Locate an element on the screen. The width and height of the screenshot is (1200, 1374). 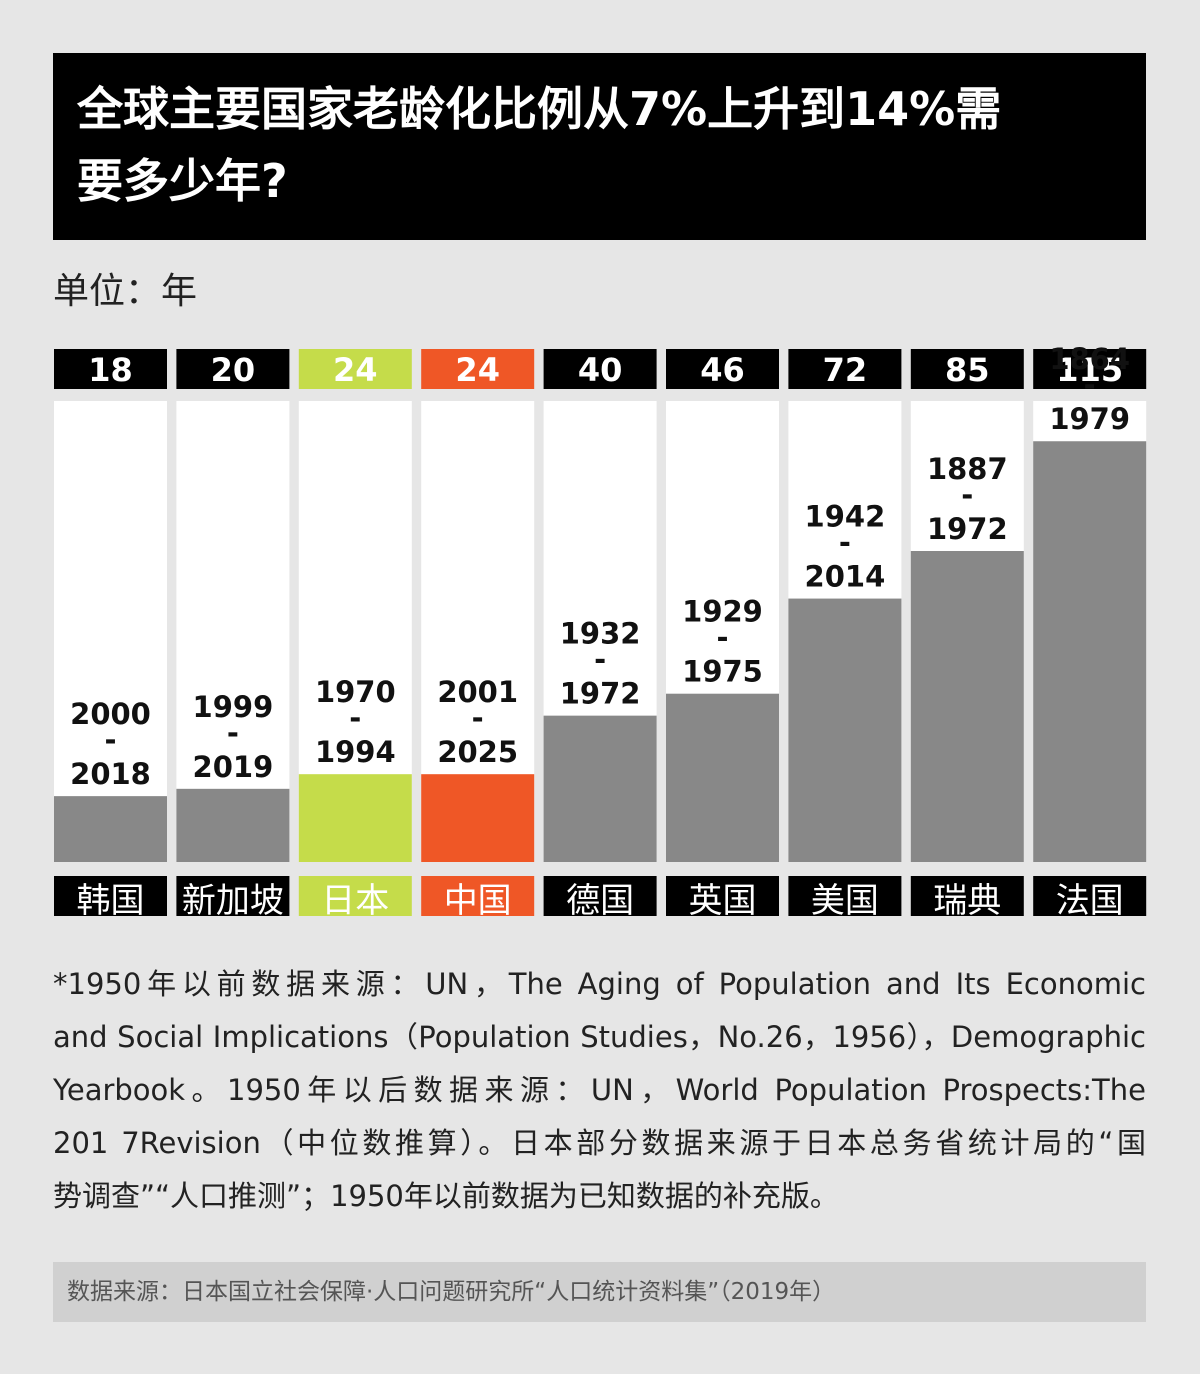
period-end-label: 2019 is located at coordinates (233, 767).